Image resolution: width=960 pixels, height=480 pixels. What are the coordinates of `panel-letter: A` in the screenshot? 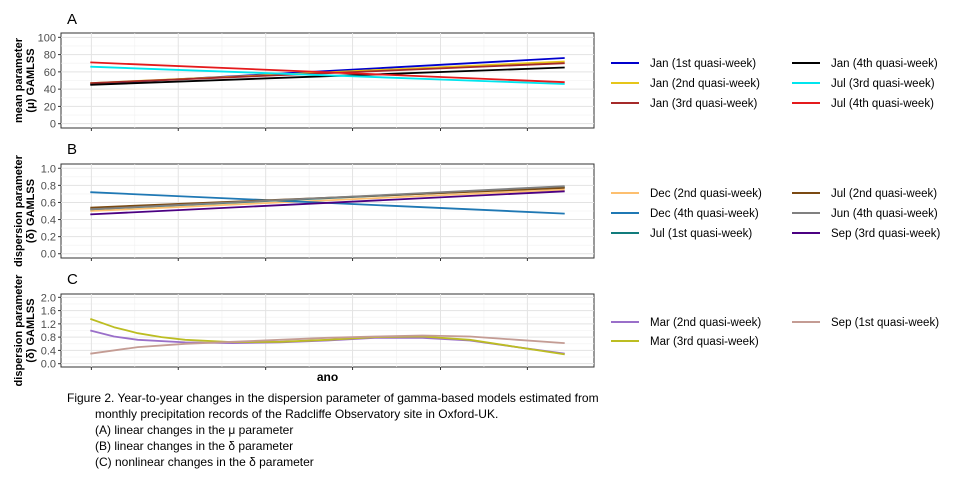 It's located at (72, 19).